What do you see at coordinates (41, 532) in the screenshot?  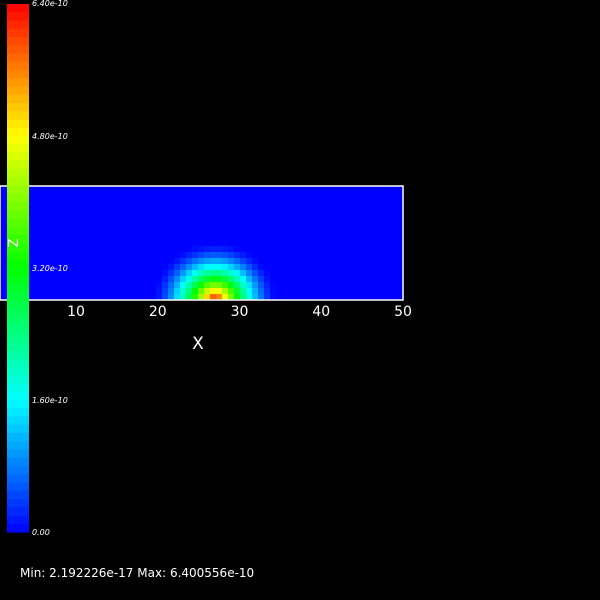 I see `colorbar-tick-label: 0.00` at bounding box center [41, 532].